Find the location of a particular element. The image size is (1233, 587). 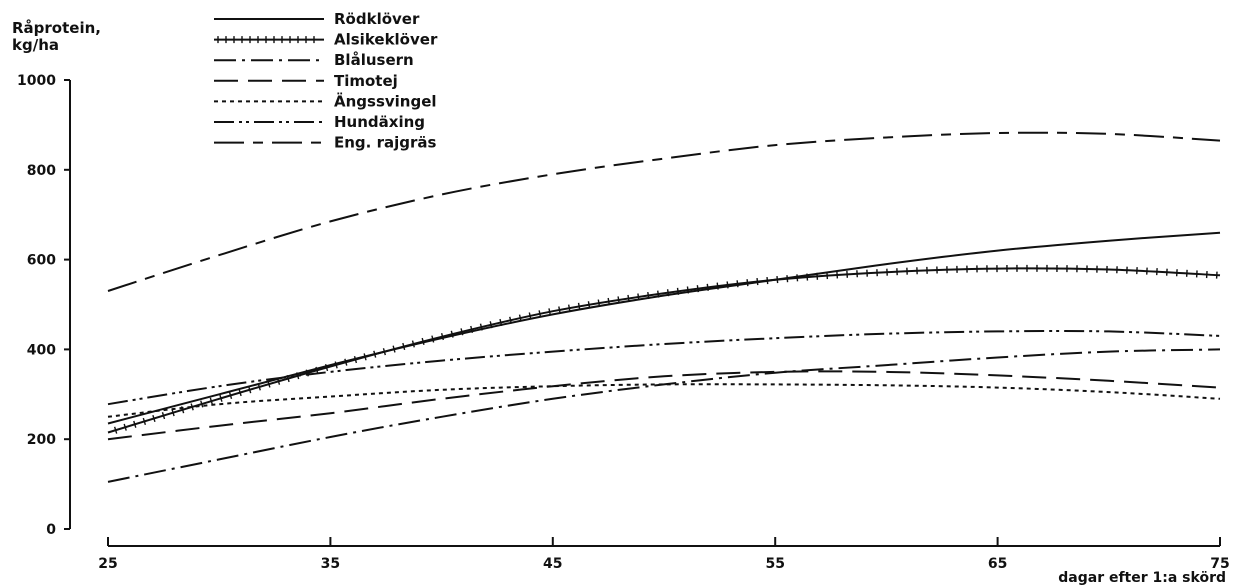

x-tick-label: 75 is located at coordinates (1219, 564).